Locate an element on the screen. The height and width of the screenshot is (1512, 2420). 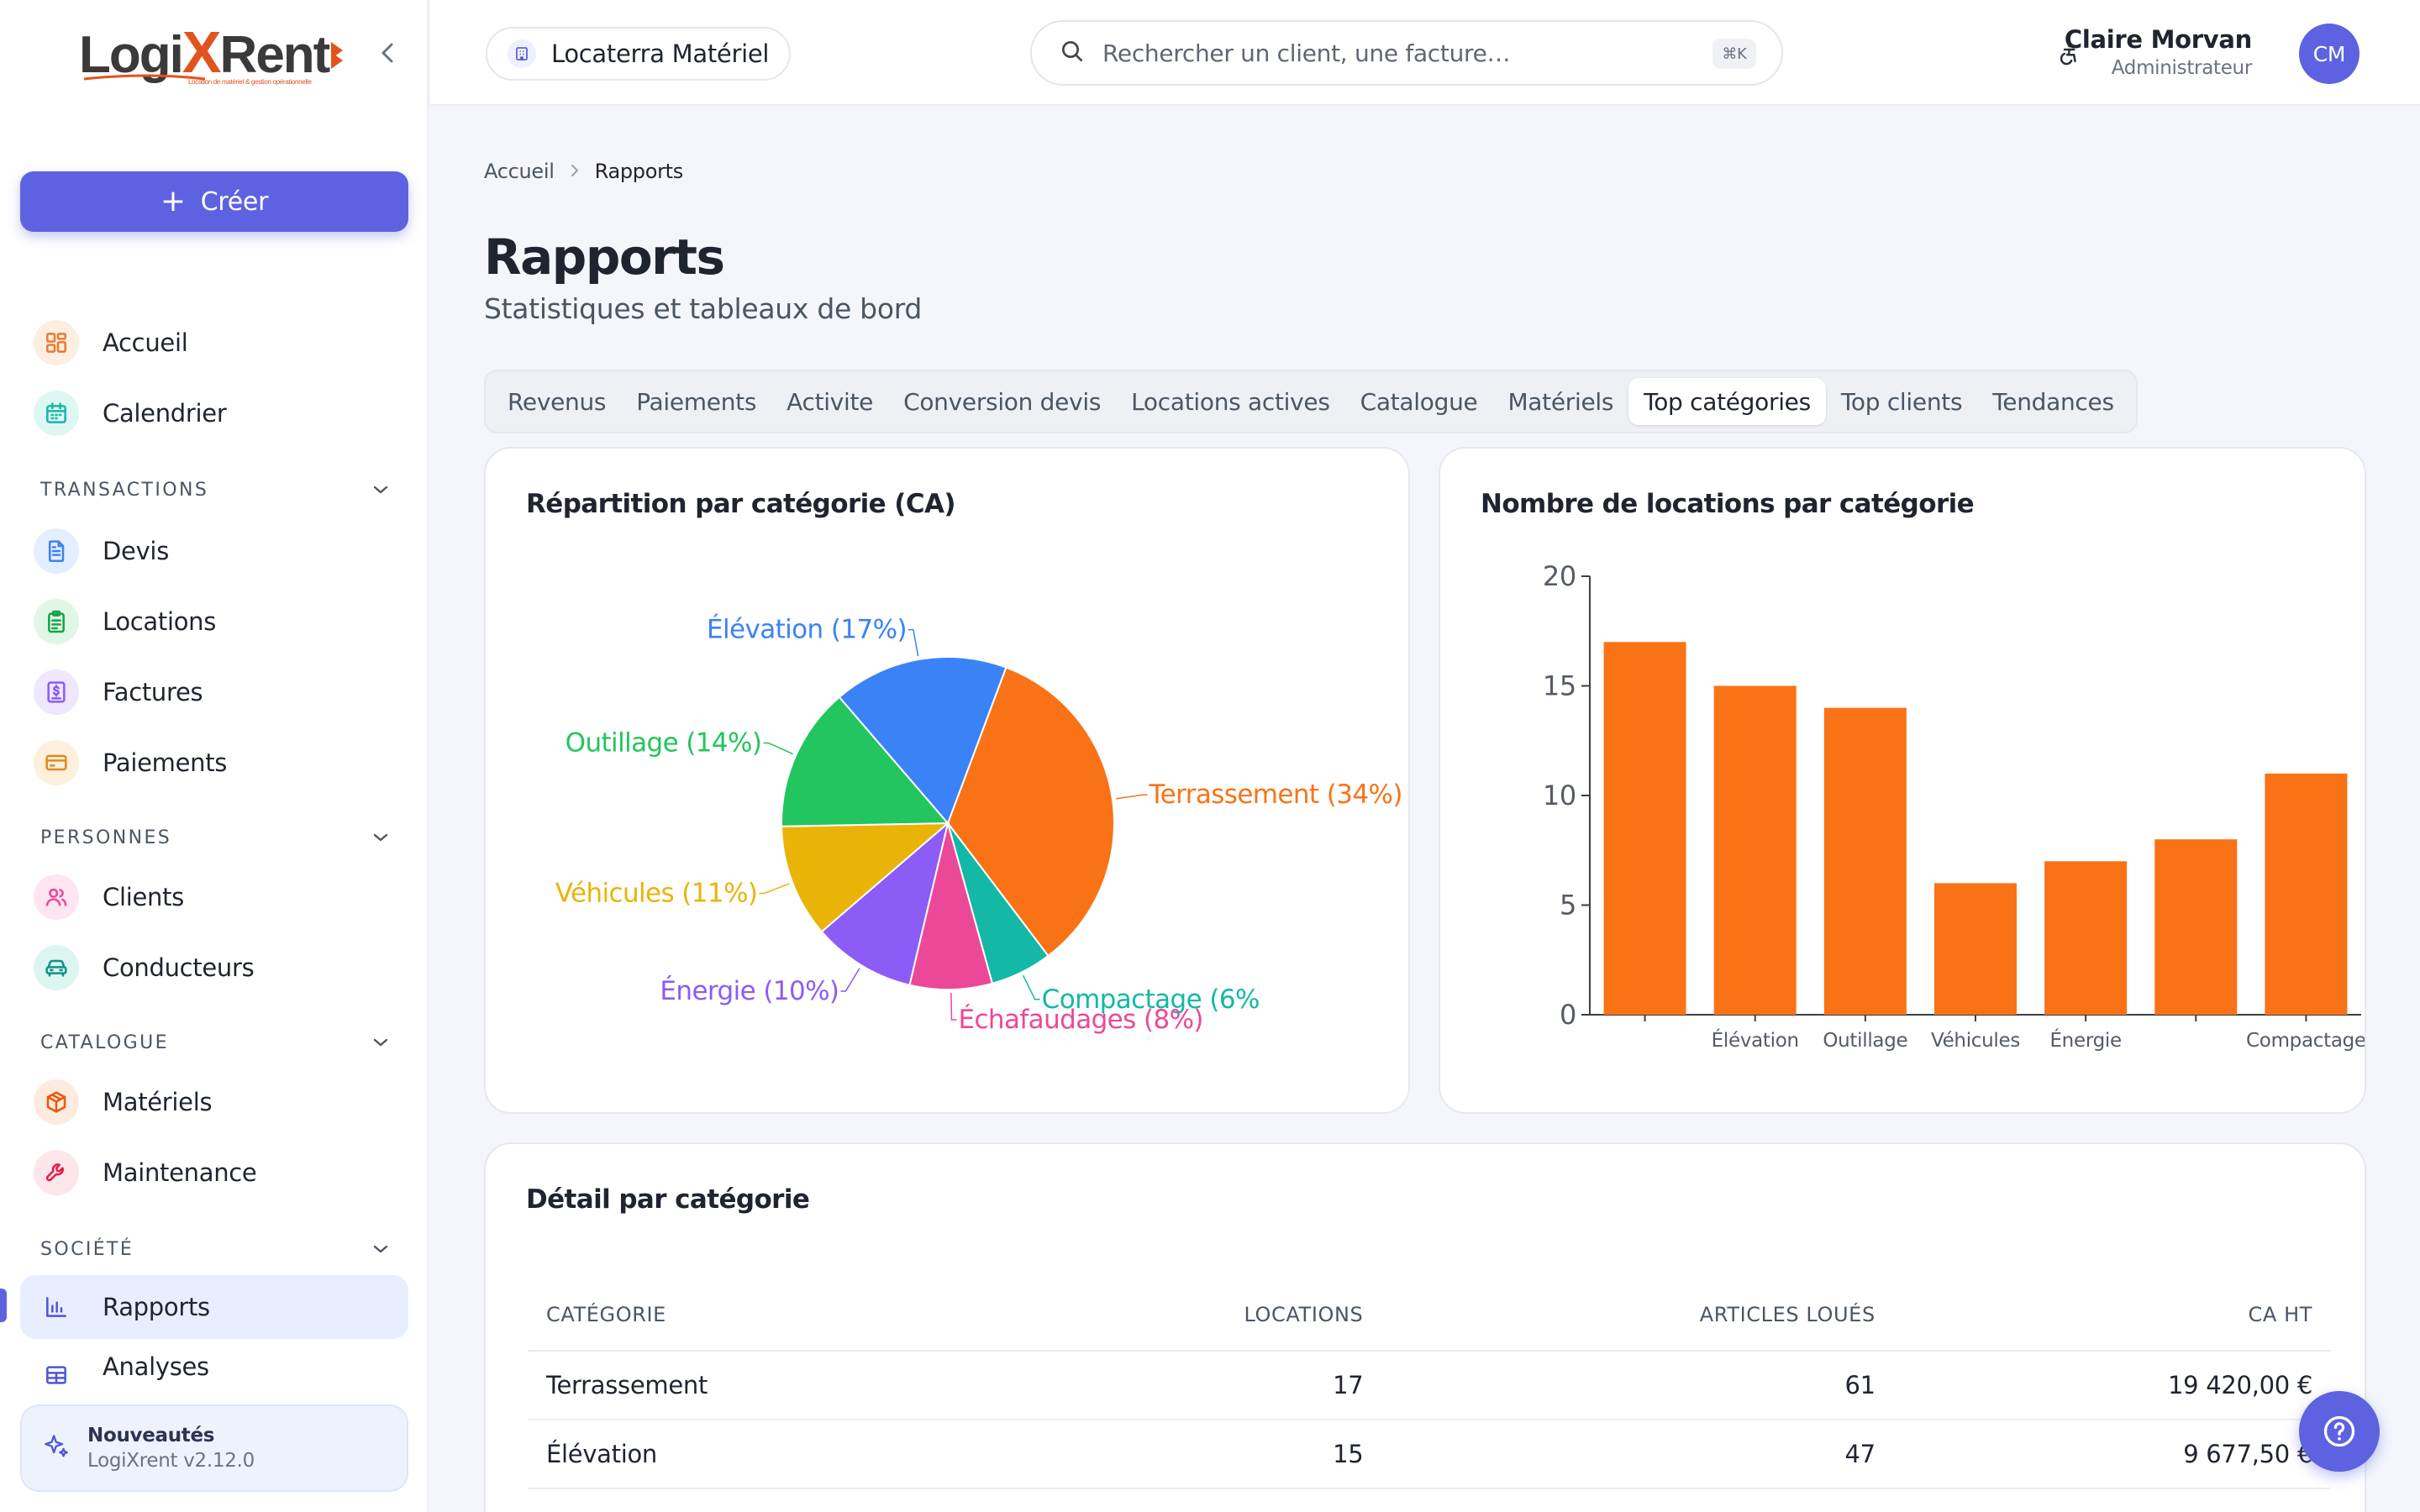
y-tick-label: 20 is located at coordinates (1559, 576).